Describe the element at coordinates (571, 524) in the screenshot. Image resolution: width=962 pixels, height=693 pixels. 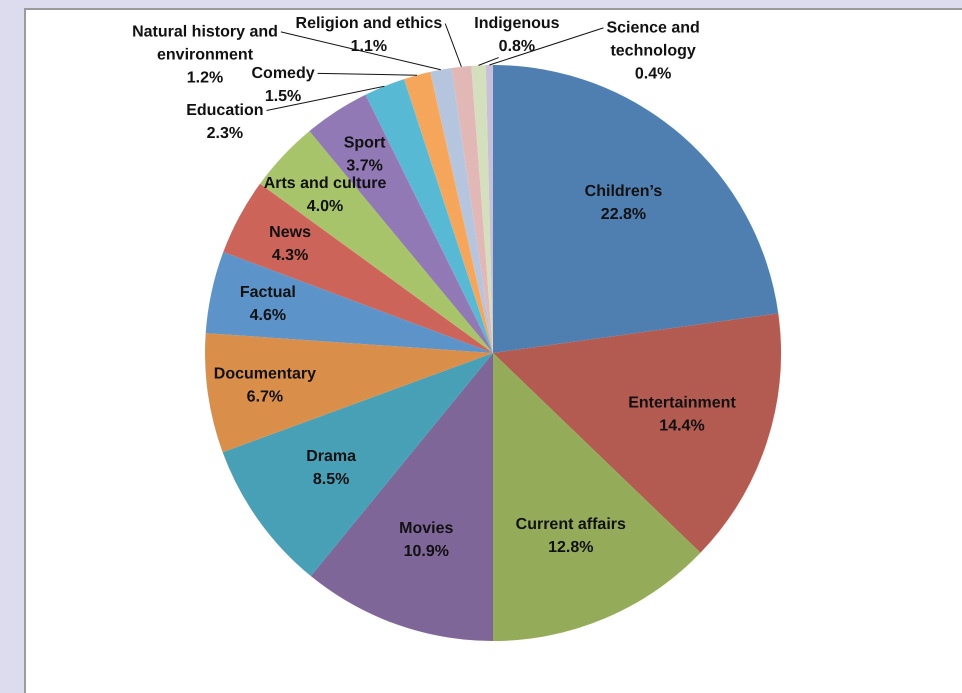
I see `slice-label: Current affairs` at that location.